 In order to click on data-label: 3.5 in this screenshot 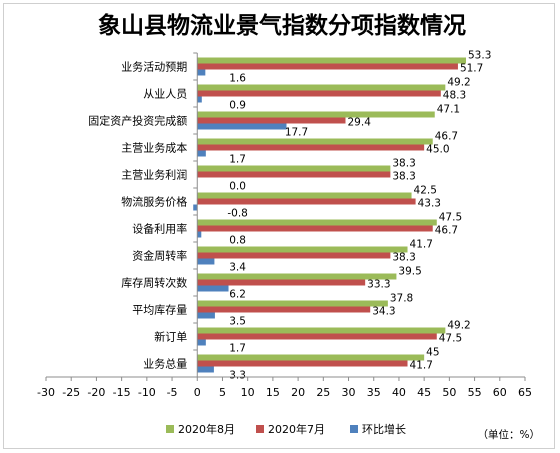, I will do `click(237, 322)`.